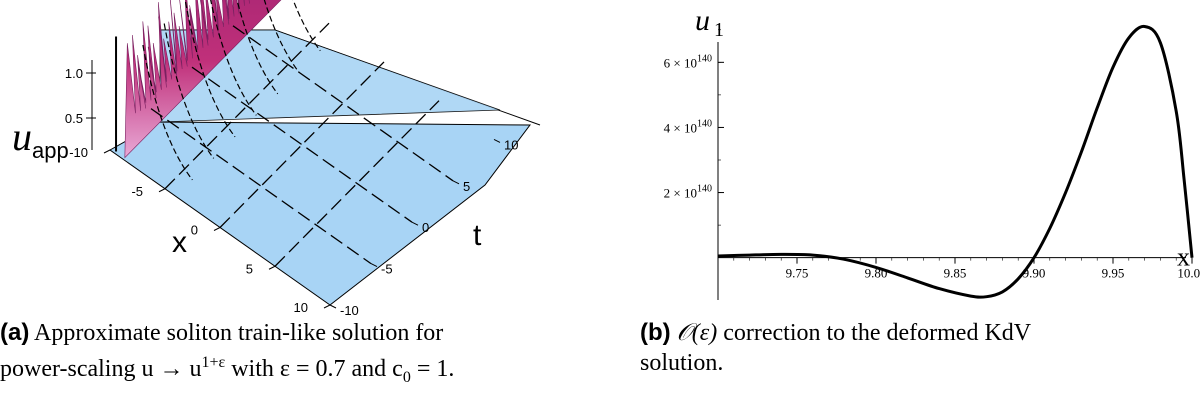 The image size is (1200, 400). Describe the element at coordinates (955, 273) in the screenshot. I see `x-tick-label: 9.85` at that location.